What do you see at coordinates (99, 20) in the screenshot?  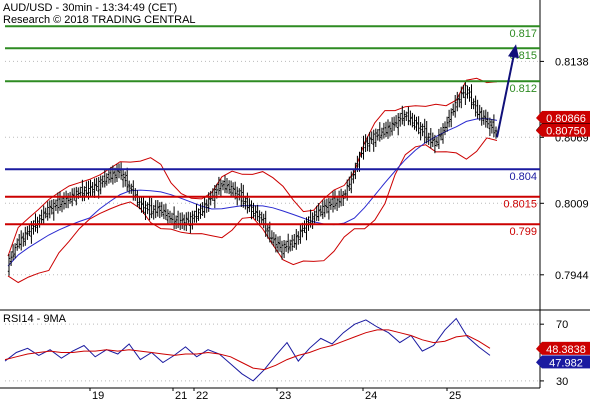 I see `chart-subtitle: Research © 2018 TRADING CENTRAL` at bounding box center [99, 20].